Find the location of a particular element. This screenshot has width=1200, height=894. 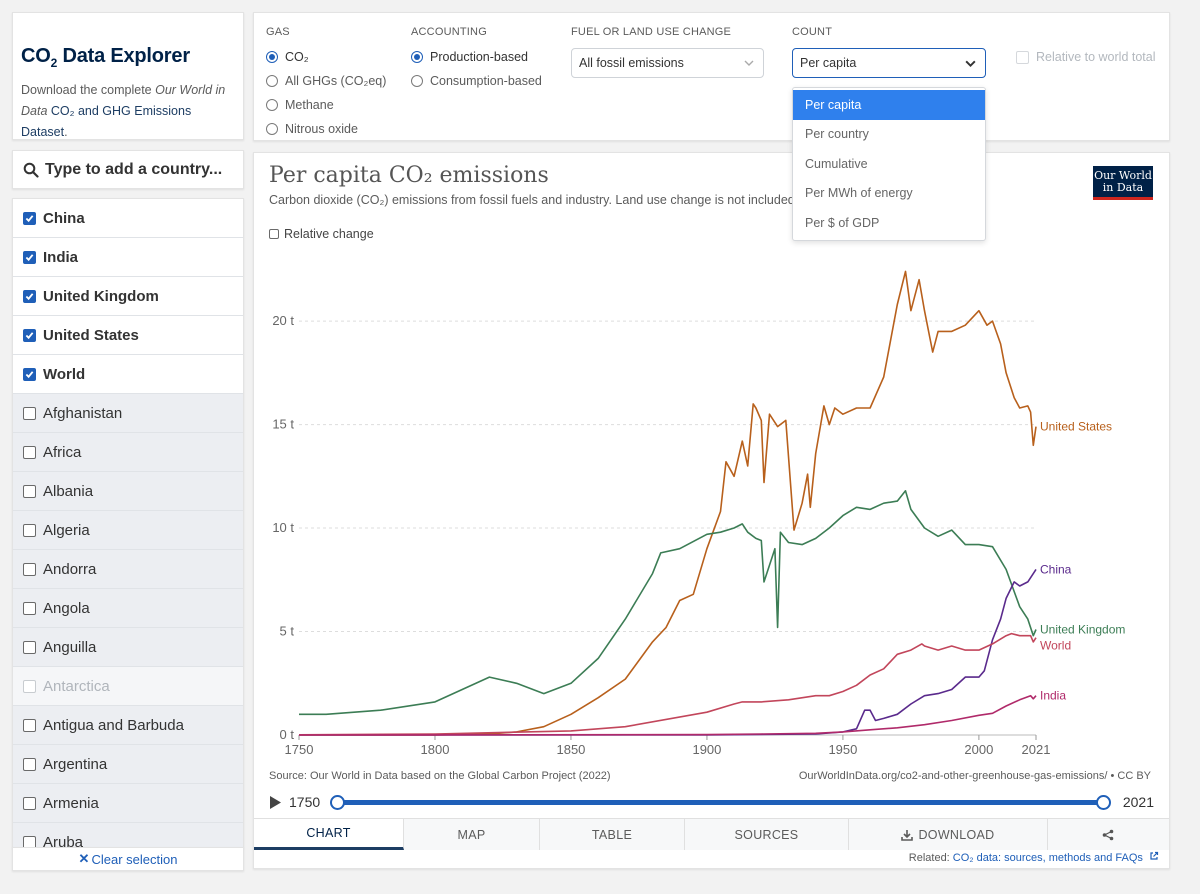

country-label: India is located at coordinates (61, 257).